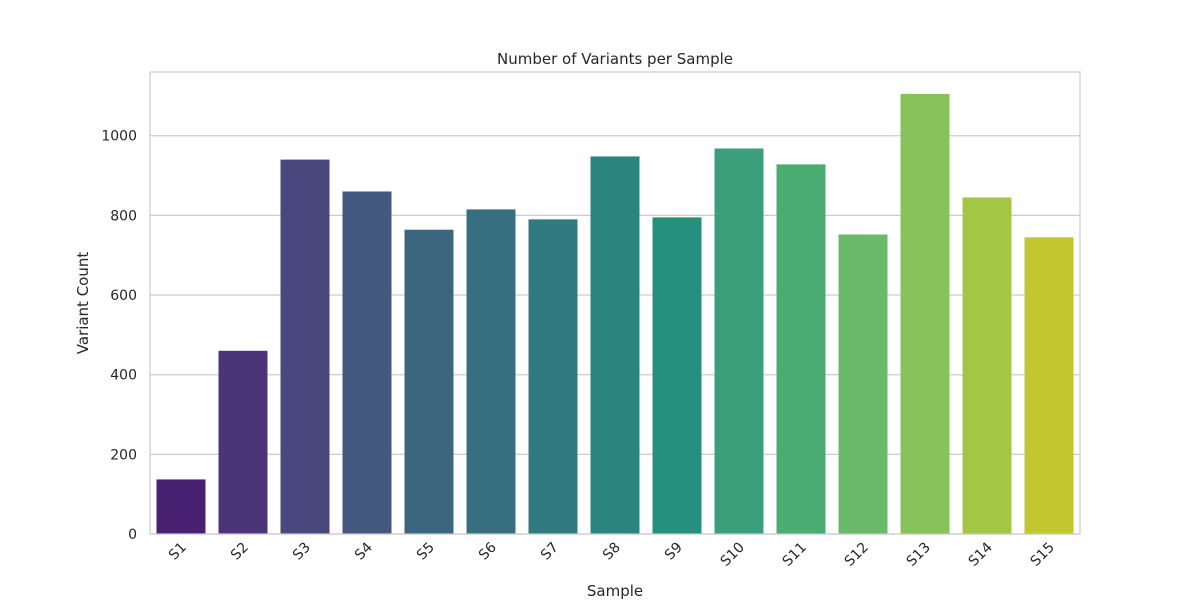  What do you see at coordinates (119, 137) in the screenshot?
I see `y-tick-label: 1000` at bounding box center [119, 137].